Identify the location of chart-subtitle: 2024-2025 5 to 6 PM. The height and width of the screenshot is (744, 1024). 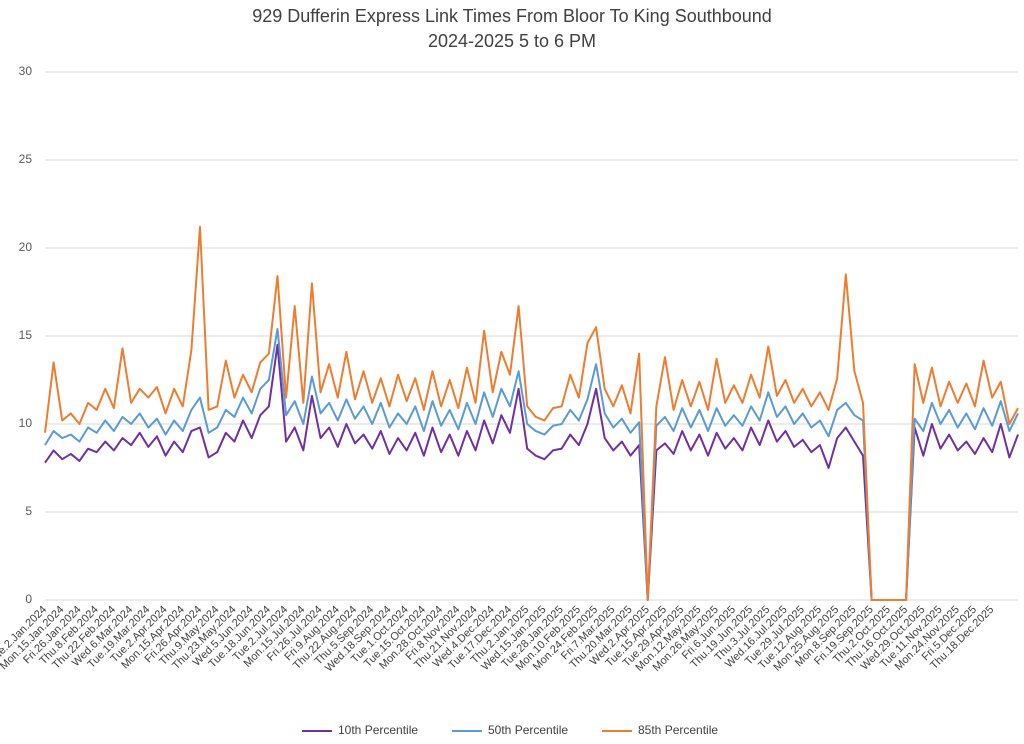
(512, 41).